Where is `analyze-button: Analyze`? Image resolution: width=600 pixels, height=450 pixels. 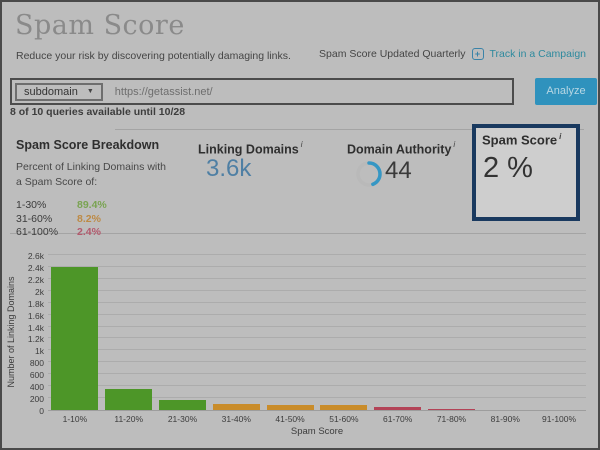 analyze-button: Analyze is located at coordinates (566, 91).